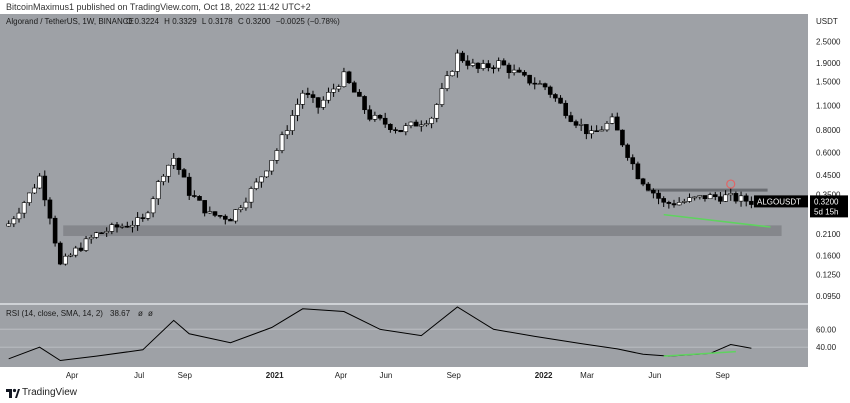 This screenshot has width=850, height=403. What do you see at coordinates (241, 21) in the screenshot?
I see `ohlc-close-label: C` at bounding box center [241, 21].